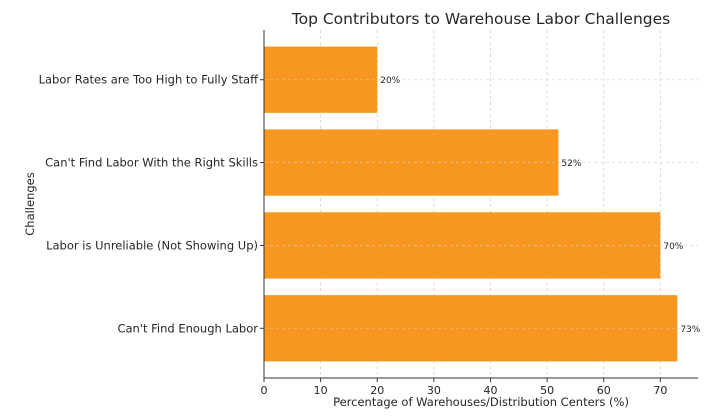  Describe the element at coordinates (377, 390) in the screenshot. I see `x-tick-label: 20` at that location.